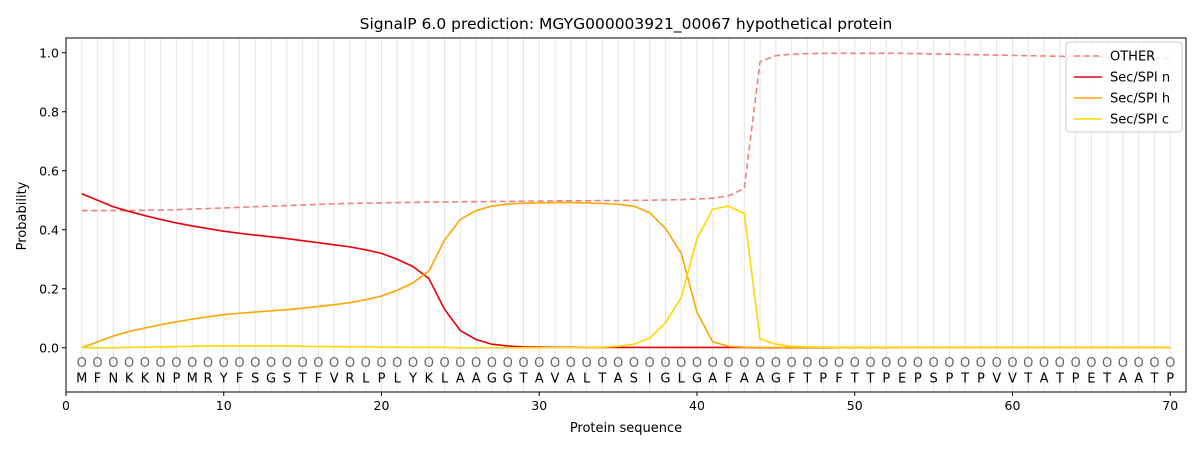  What do you see at coordinates (81, 378) in the screenshot?
I see `residue-label: M` at bounding box center [81, 378].